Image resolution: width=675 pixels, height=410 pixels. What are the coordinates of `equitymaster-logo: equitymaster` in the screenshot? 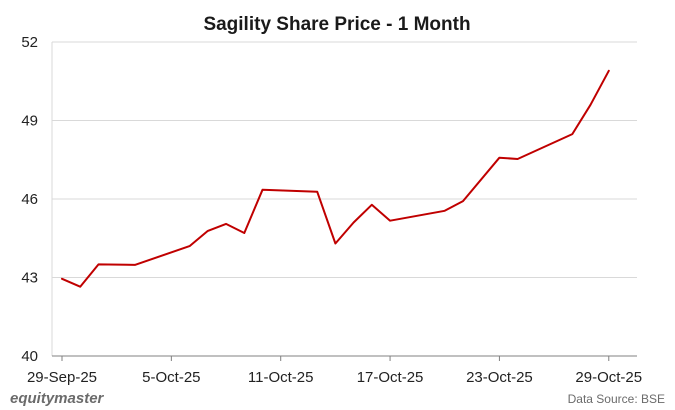 It's located at (57, 398).